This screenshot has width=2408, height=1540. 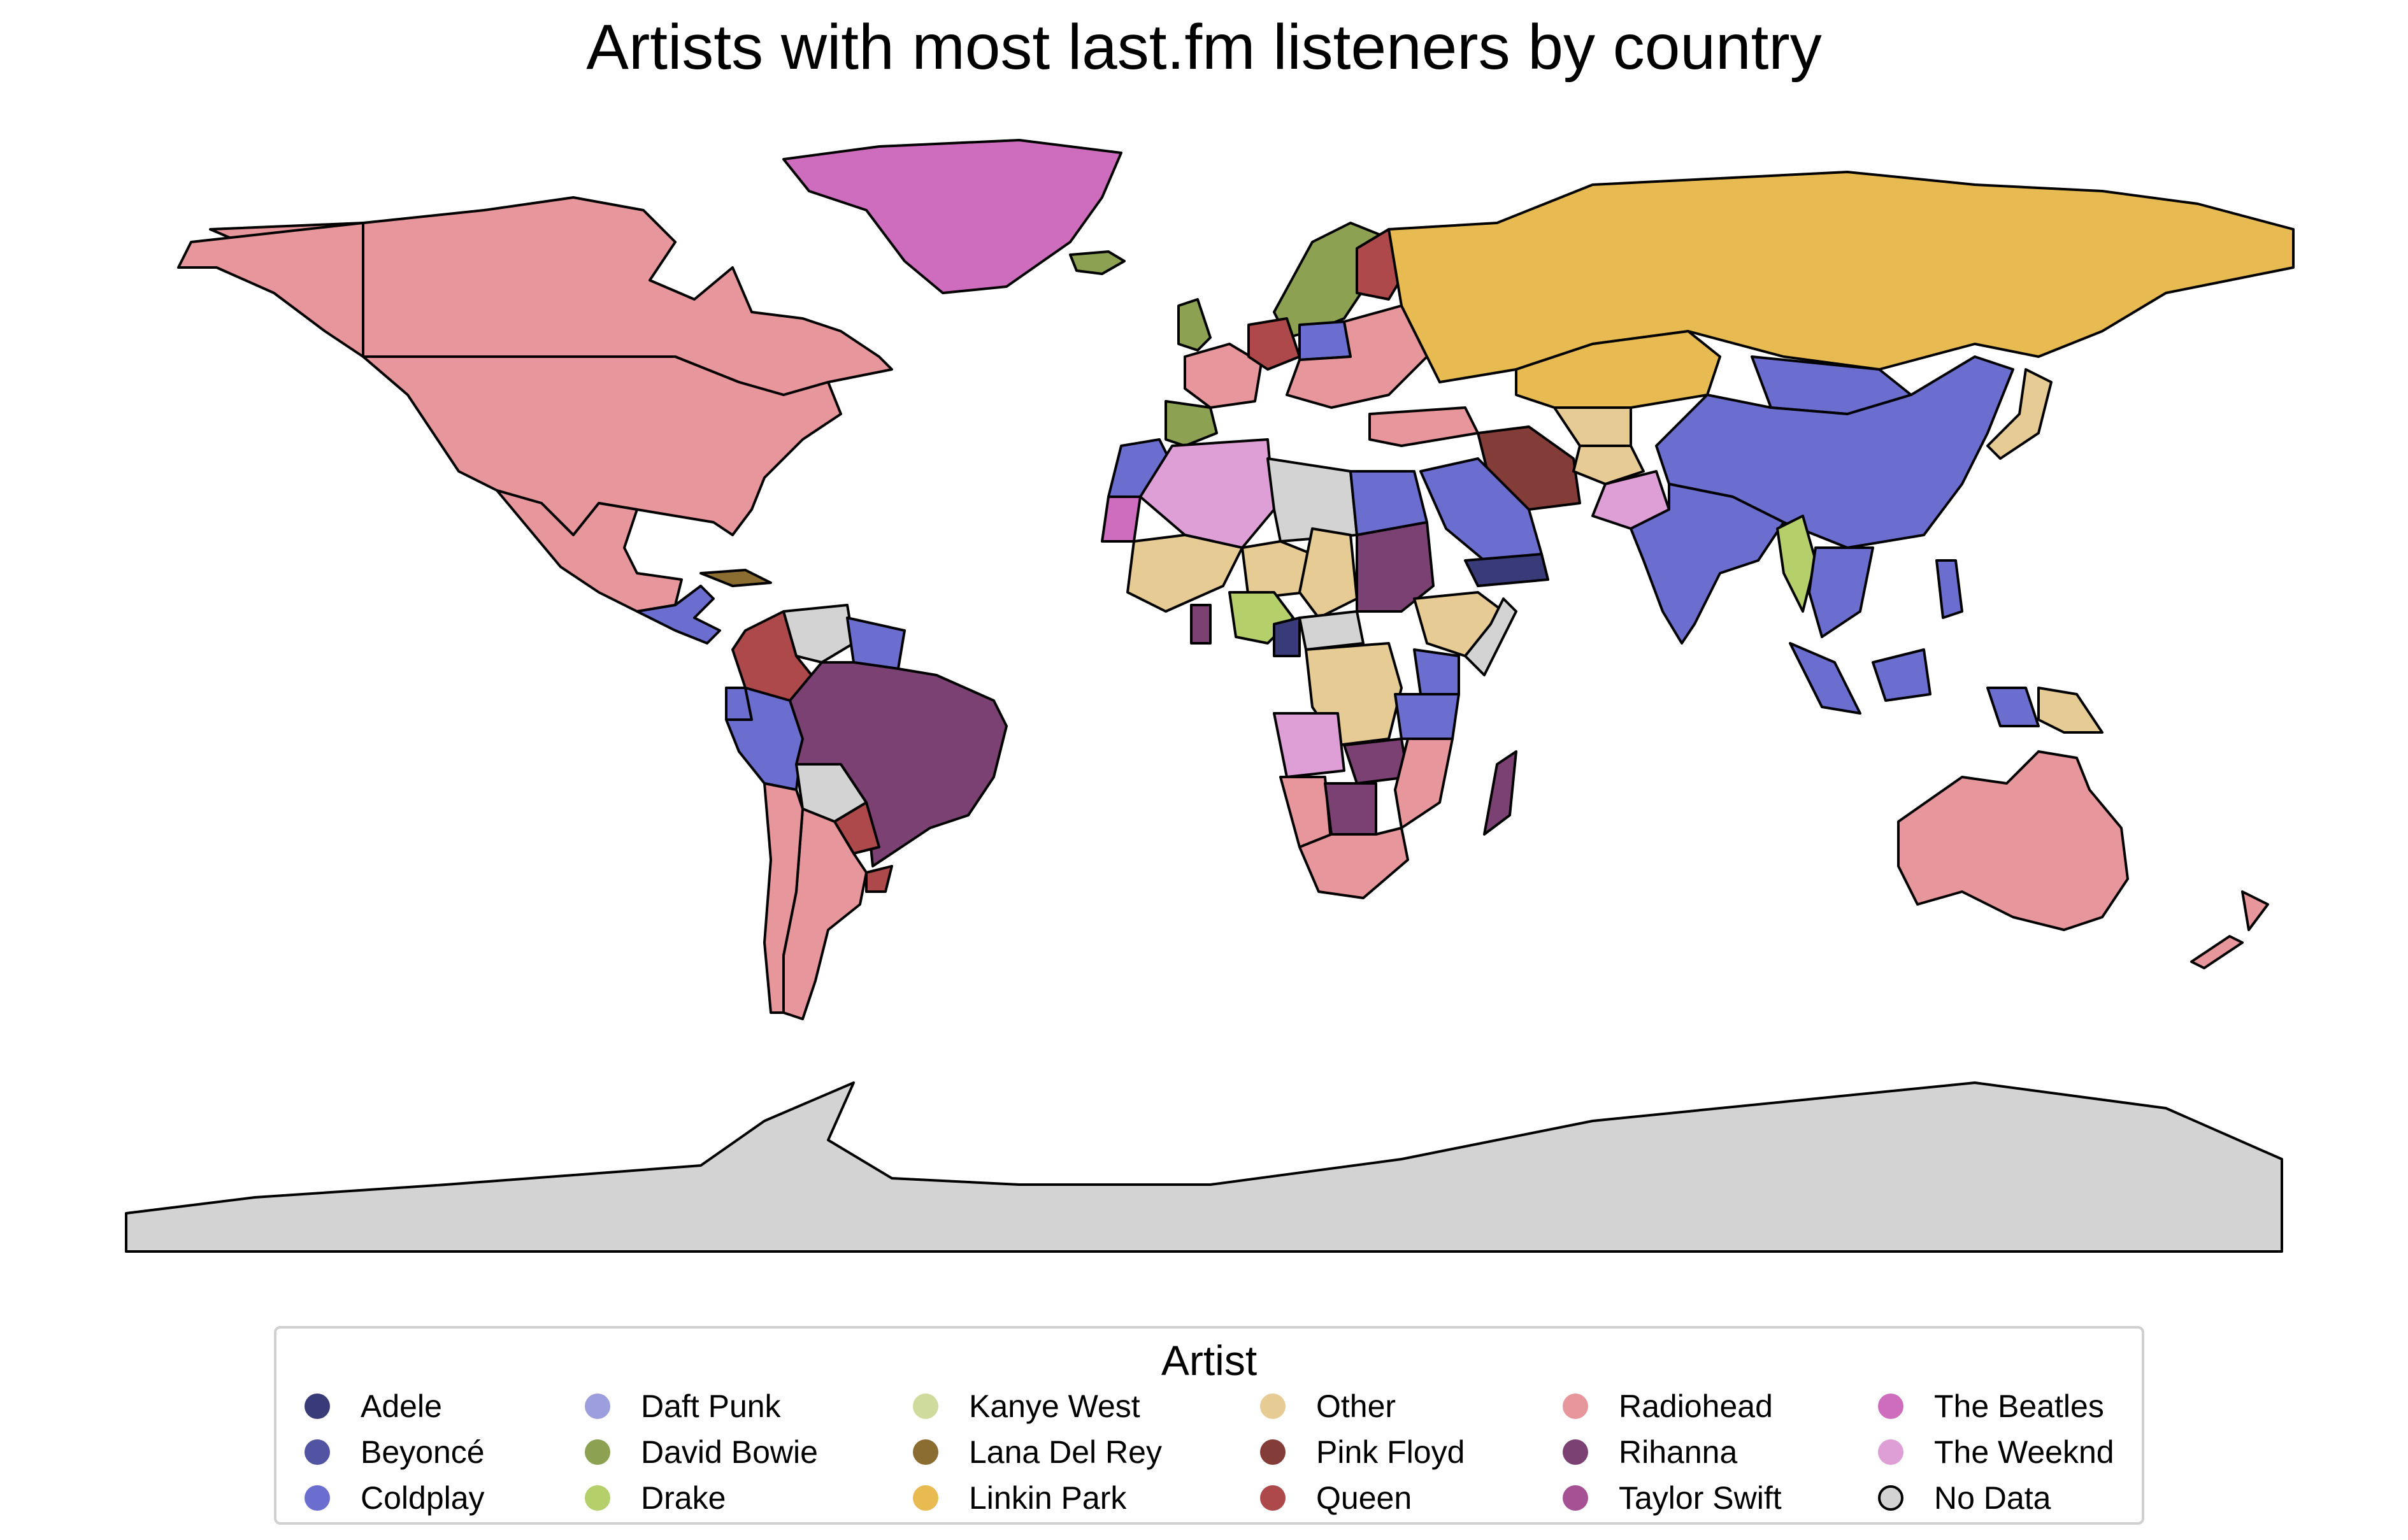 What do you see at coordinates (1700, 1498) in the screenshot?
I see `legend-label: Taylor Swift` at bounding box center [1700, 1498].